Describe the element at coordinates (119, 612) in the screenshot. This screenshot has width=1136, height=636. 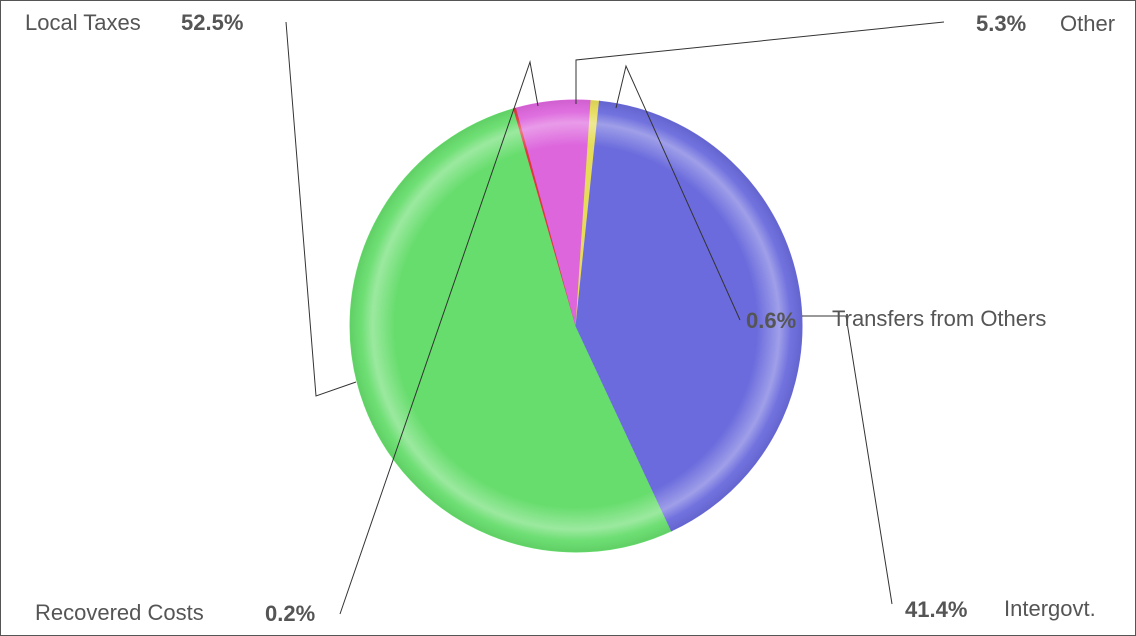
I see `label-name: Recovered Costs` at that location.